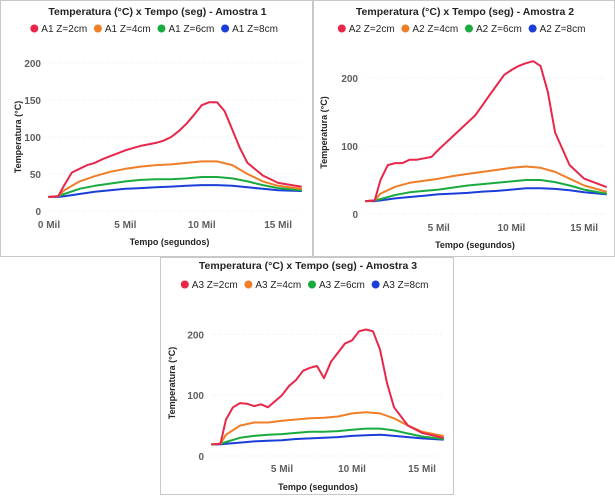  I want to click on y-tick-label: 50, so click(36, 175).